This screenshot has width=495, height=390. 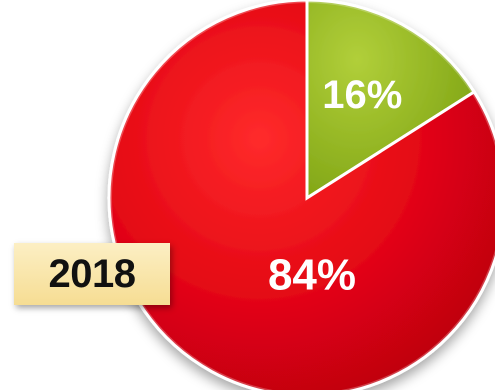 I want to click on year-label: 2018, so click(x=92, y=273).